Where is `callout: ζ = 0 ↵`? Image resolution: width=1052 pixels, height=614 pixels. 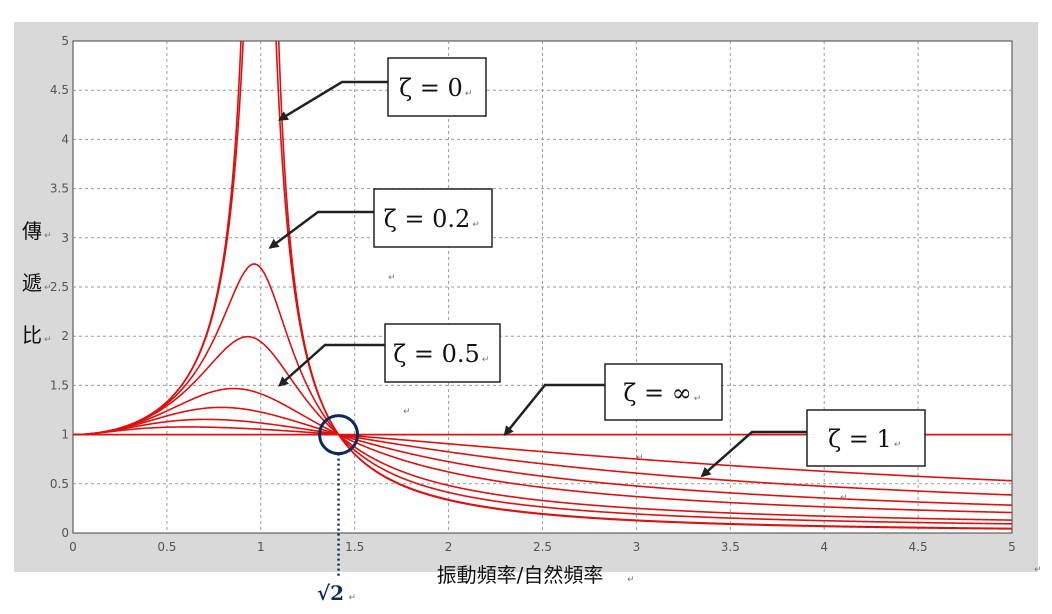 callout: ζ = 0 ↵ is located at coordinates (382, 89).